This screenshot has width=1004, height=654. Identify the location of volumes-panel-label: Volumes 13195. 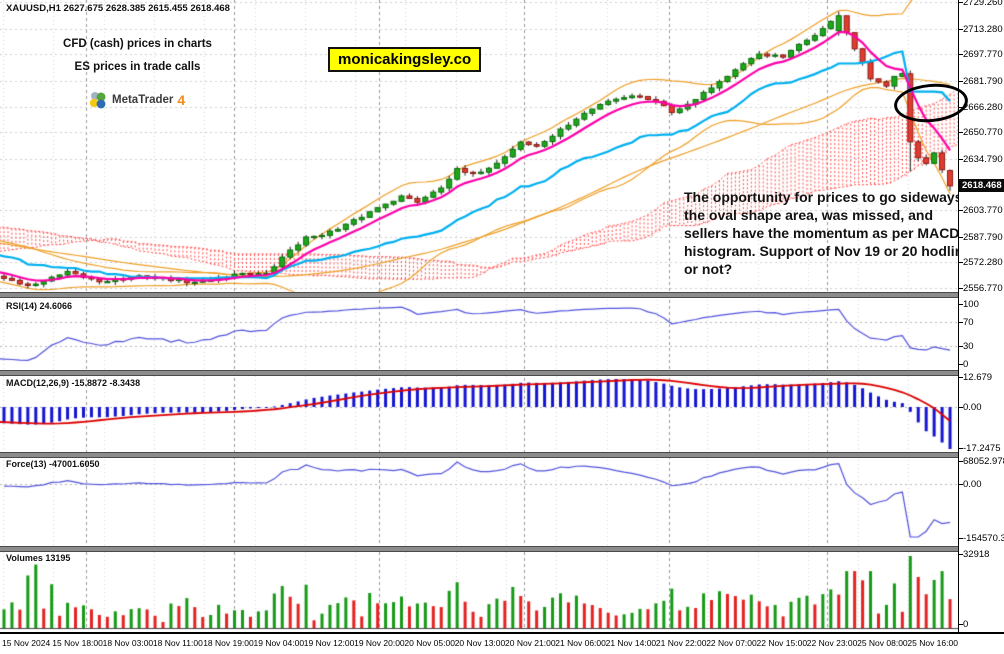
(38, 558).